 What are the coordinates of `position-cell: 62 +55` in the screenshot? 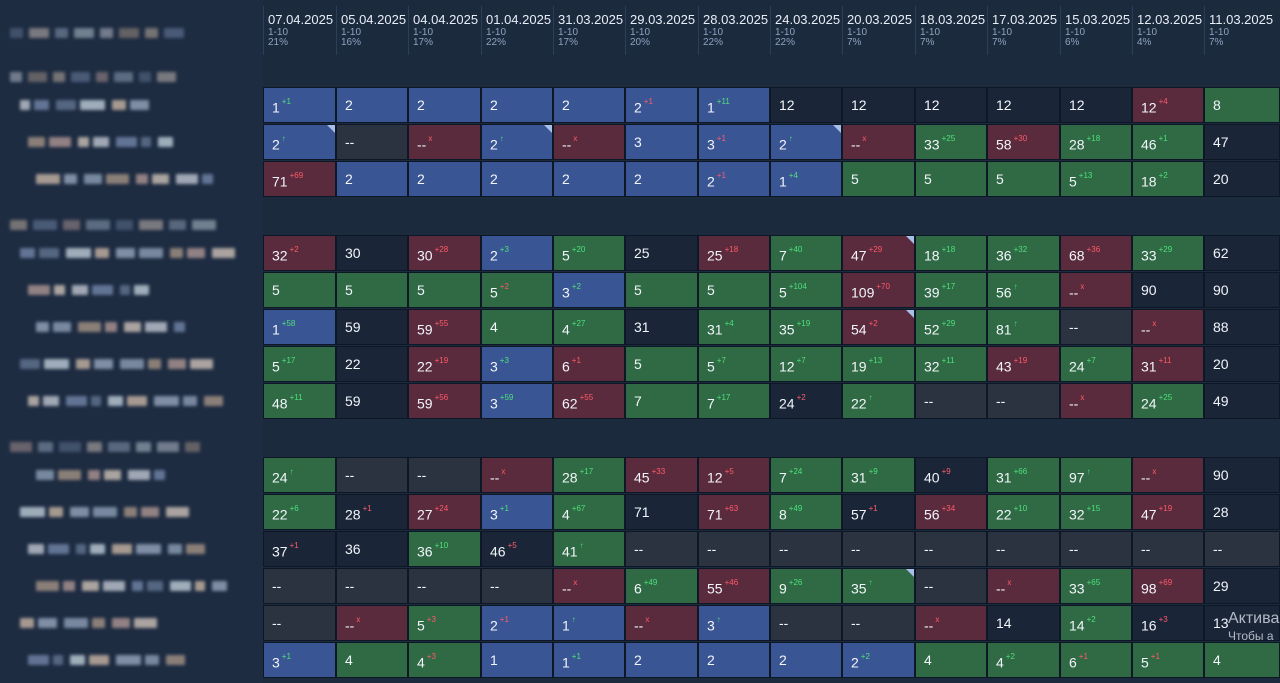 It's located at (589, 401).